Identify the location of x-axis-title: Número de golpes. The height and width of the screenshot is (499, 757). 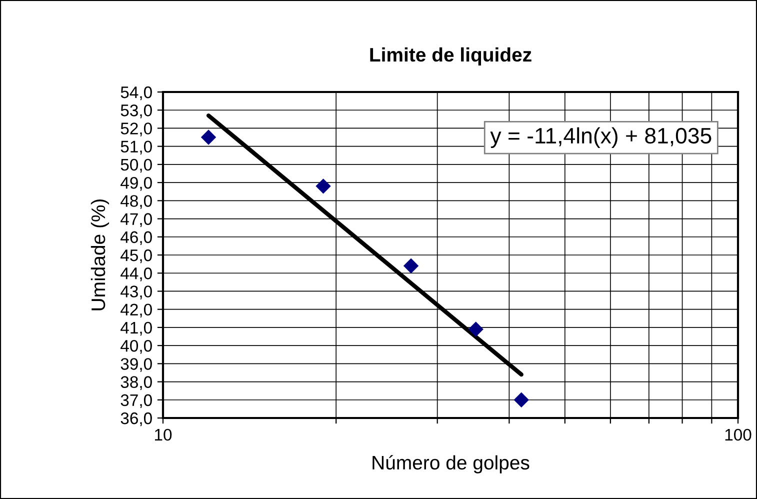
(451, 464).